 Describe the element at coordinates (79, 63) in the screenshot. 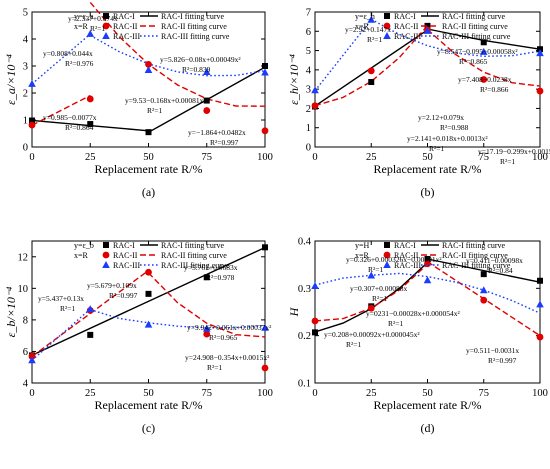

I see `fit-r-squared: R²=0.976` at that location.